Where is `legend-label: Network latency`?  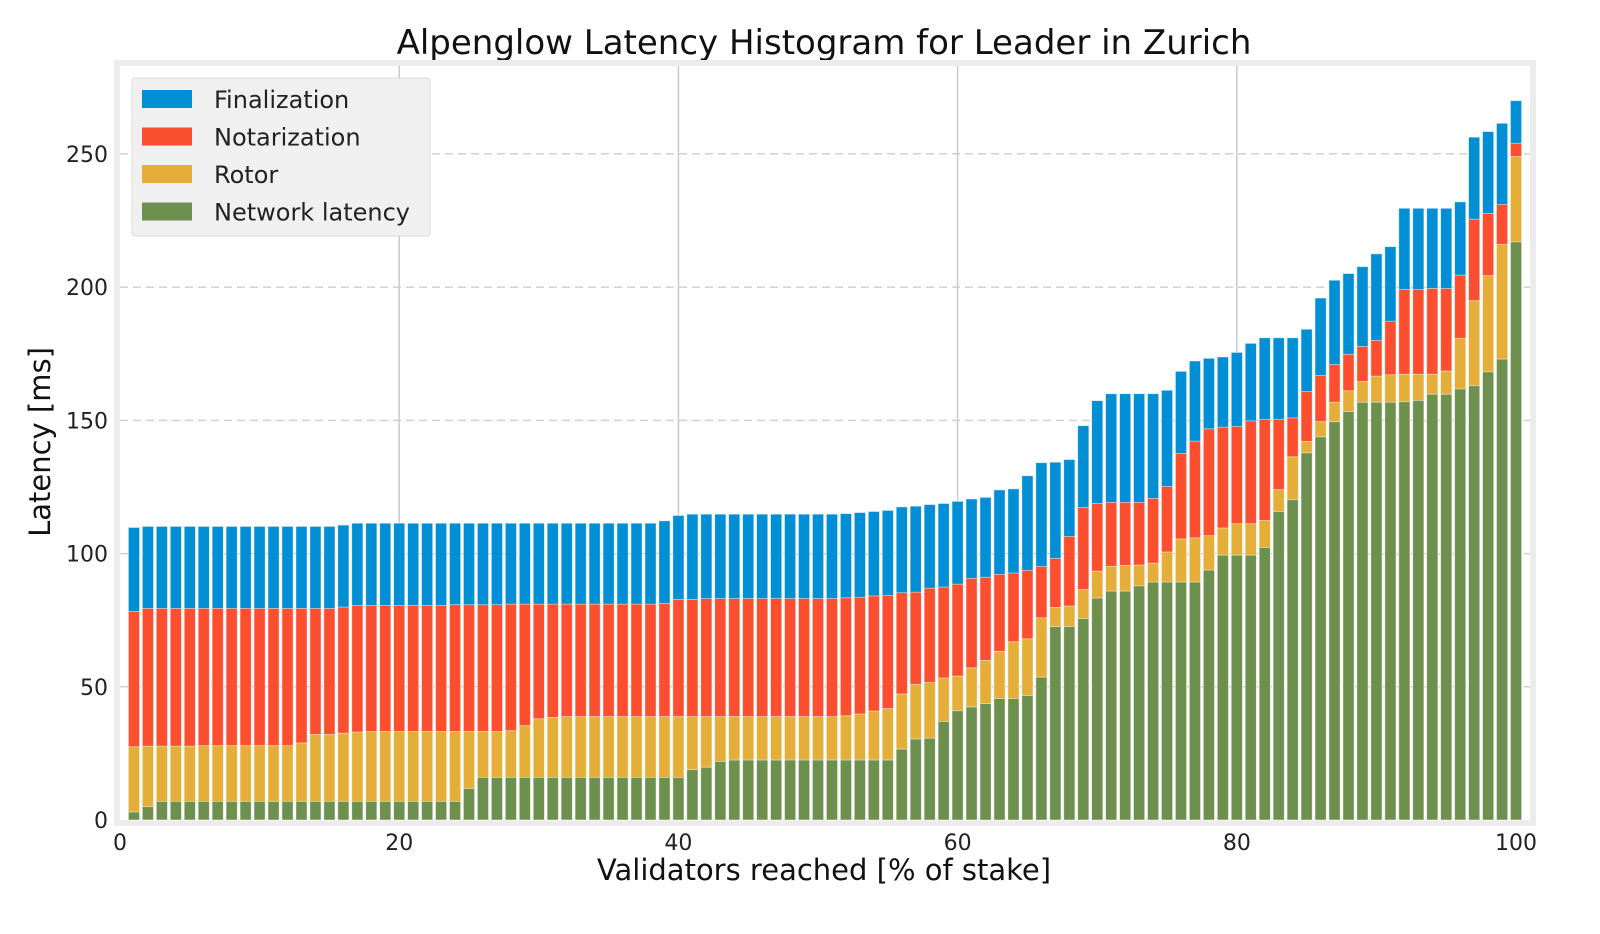
legend-label: Network latency is located at coordinates (312, 213).